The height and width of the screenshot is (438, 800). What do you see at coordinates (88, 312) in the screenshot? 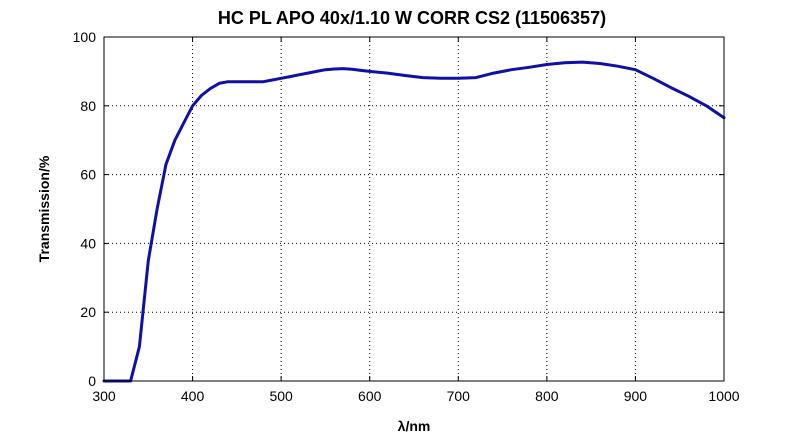
I see `y-tick-label: 20` at bounding box center [88, 312].